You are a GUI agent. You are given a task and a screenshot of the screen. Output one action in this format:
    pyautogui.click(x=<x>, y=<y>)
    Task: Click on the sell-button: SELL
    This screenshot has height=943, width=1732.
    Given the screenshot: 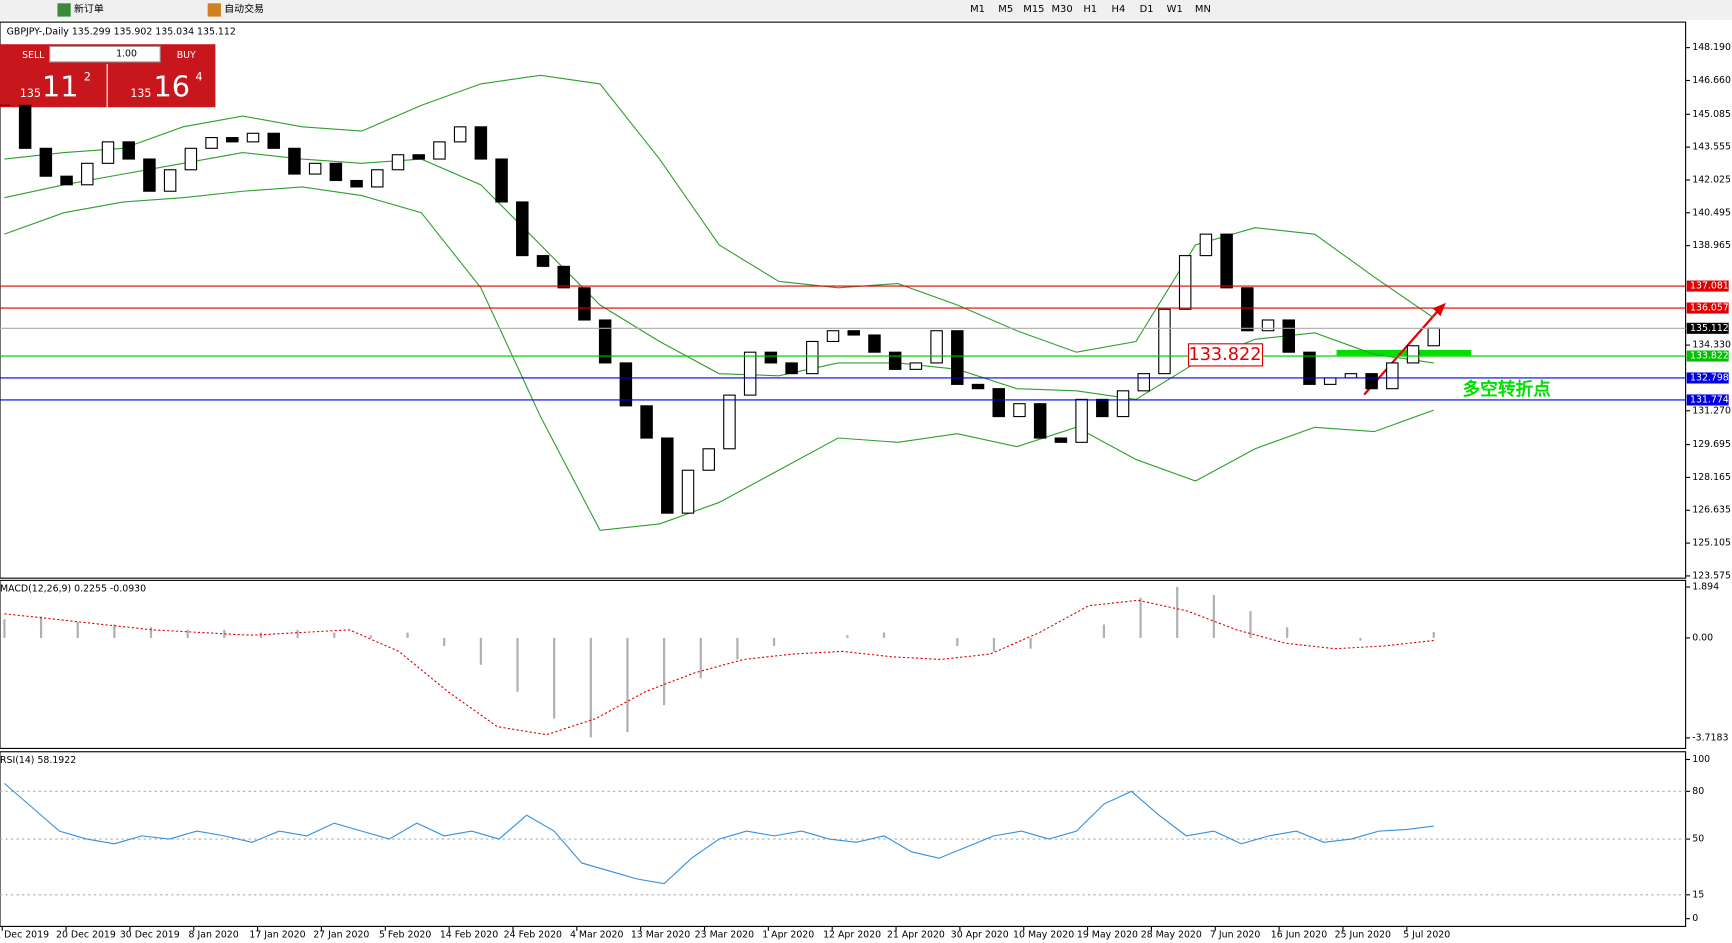 What is the action you would take?
    pyautogui.click(x=33, y=55)
    